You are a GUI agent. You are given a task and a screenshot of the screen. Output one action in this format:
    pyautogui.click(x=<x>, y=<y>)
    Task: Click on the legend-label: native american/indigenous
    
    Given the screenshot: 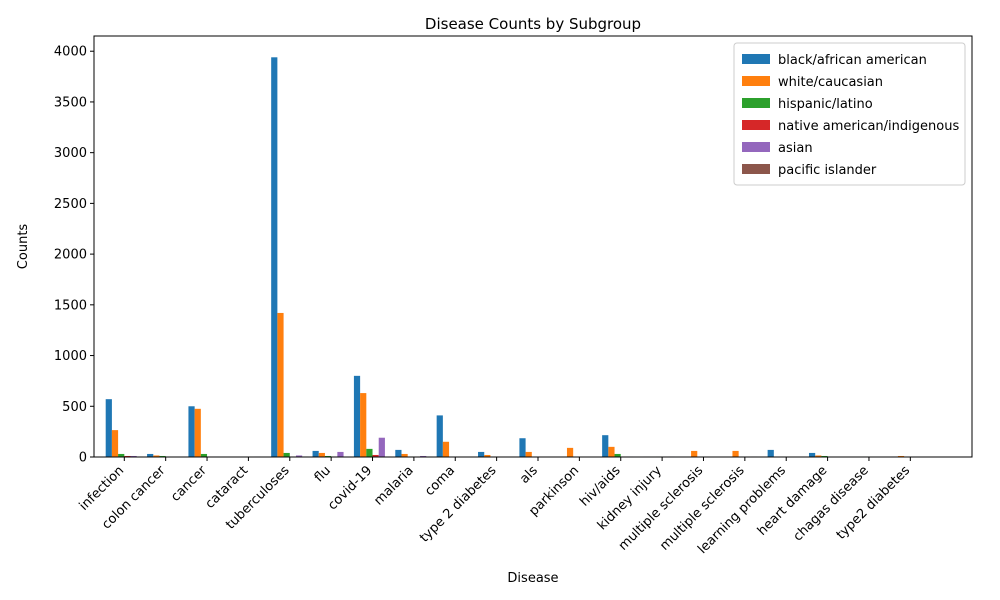 What is the action you would take?
    pyautogui.click(x=868, y=126)
    